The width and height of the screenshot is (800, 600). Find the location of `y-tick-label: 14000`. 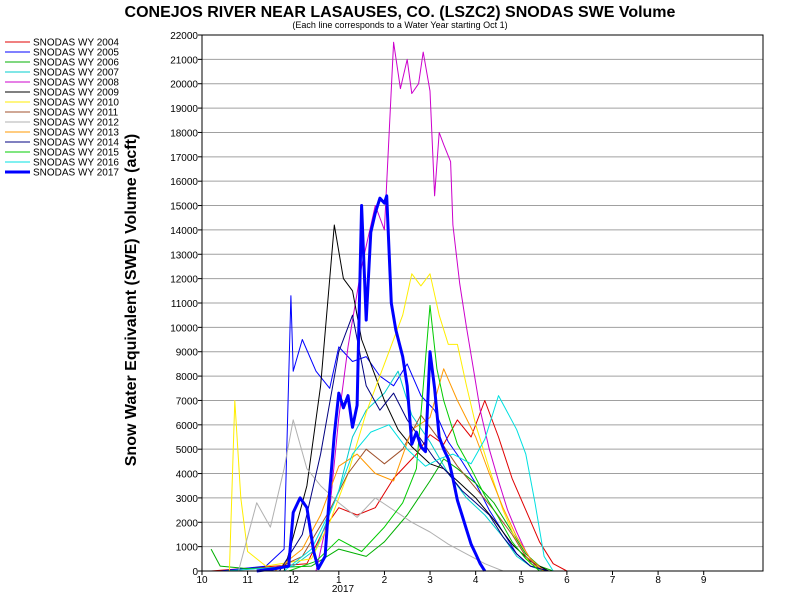

y-tick-label: 14000 is located at coordinates (184, 231).